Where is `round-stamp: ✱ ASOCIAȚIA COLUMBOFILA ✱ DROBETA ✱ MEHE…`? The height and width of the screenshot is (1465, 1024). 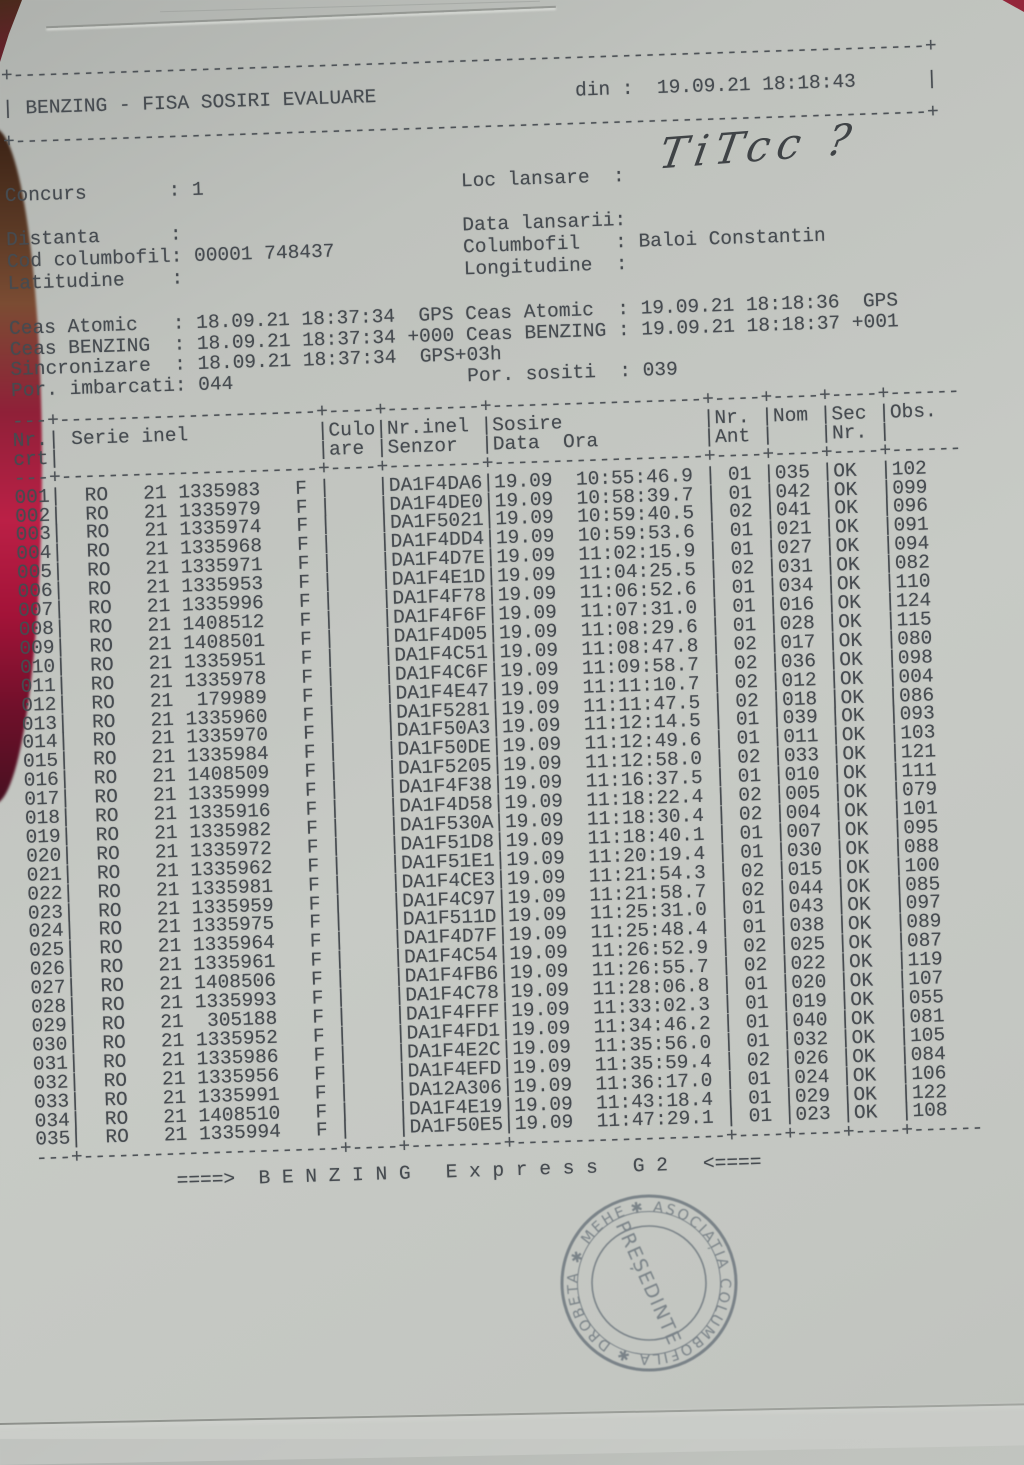
round-stamp: ✱ ASOCIAȚIA COLUMBOFILA ✱ DROBETA ✱ MEHE… is located at coordinates (648, 1283).